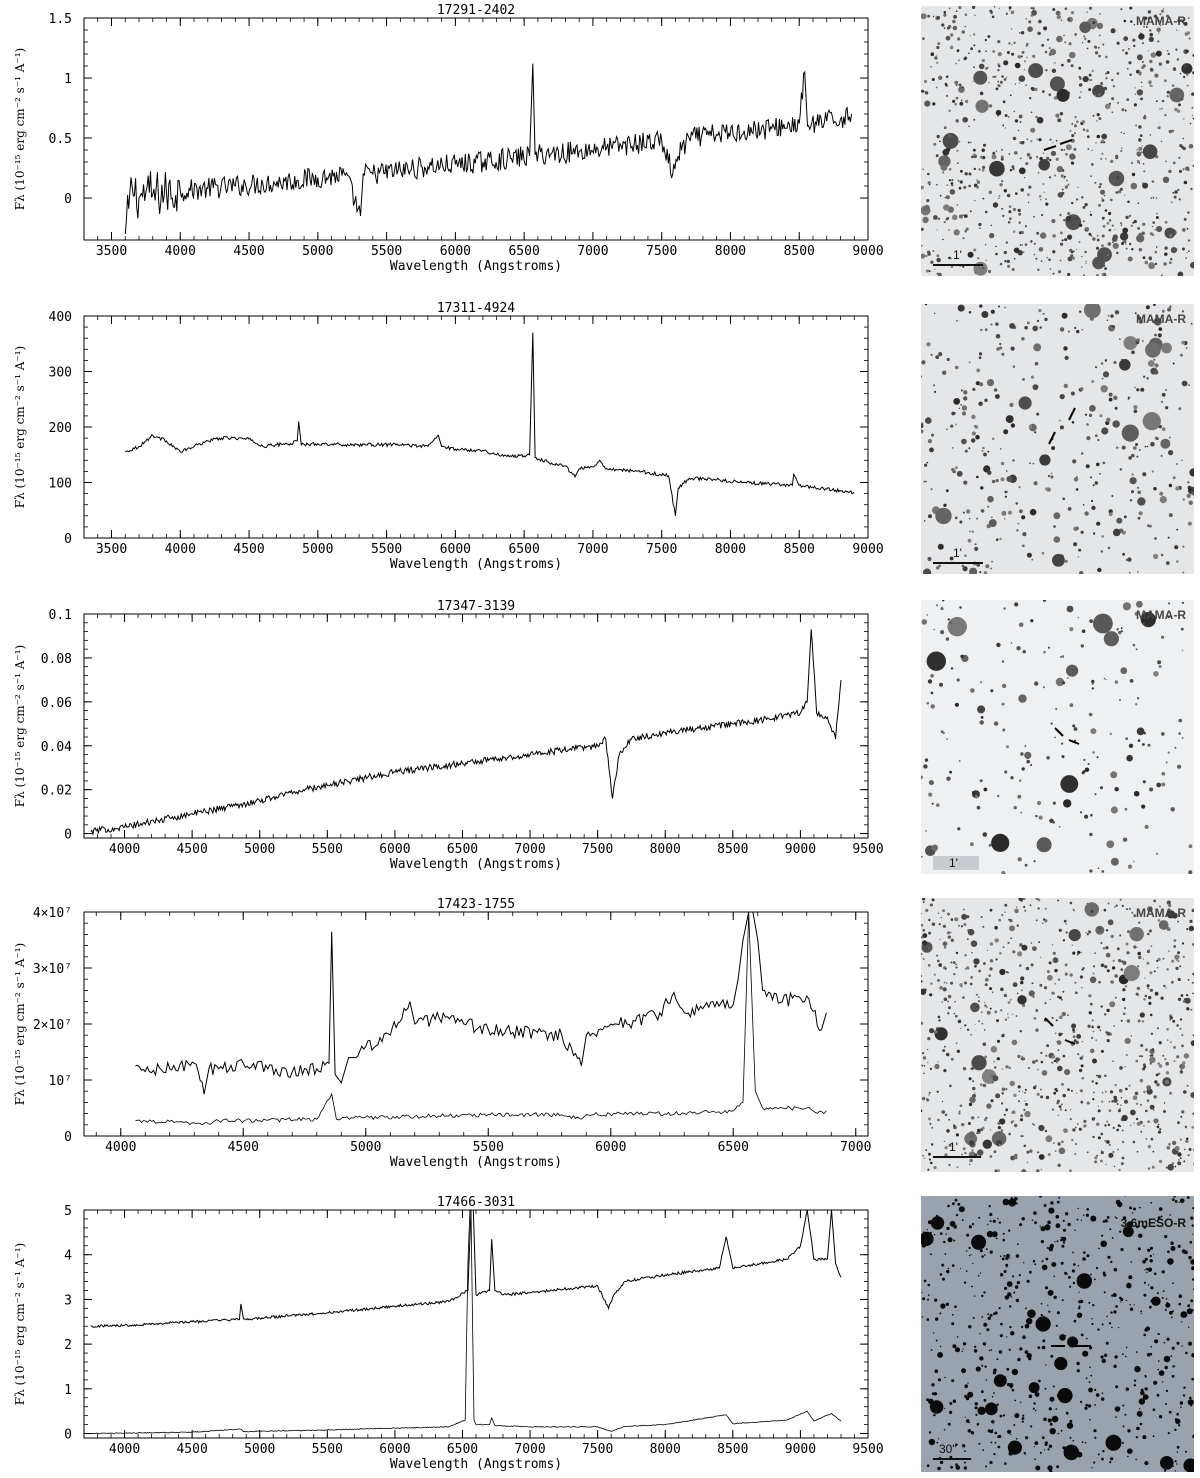 Image resolution: width=1200 pixels, height=1478 pixels. What do you see at coordinates (1057, 737) in the screenshot?
I see `finding-chart-3: MAMA-R 1'` at bounding box center [1057, 737].